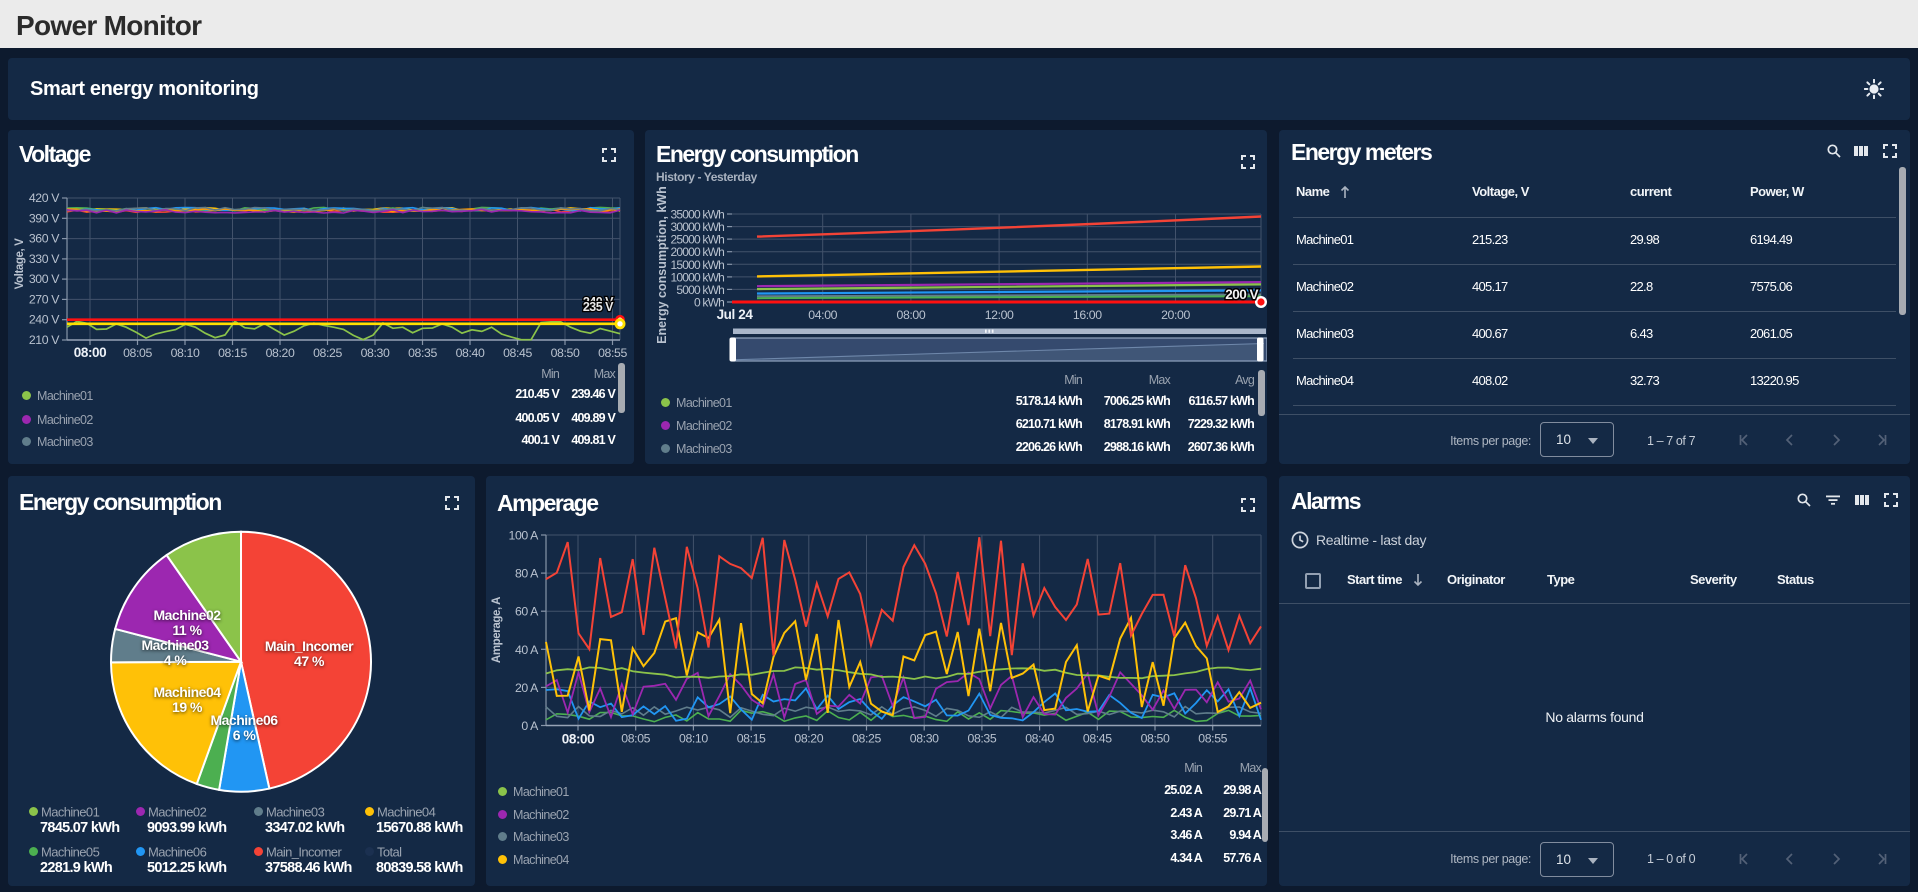 Image resolution: width=1918 pixels, height=892 pixels. What do you see at coordinates (700, 290) in the screenshot?
I see `svg-text: 5000 kWh` at bounding box center [700, 290].